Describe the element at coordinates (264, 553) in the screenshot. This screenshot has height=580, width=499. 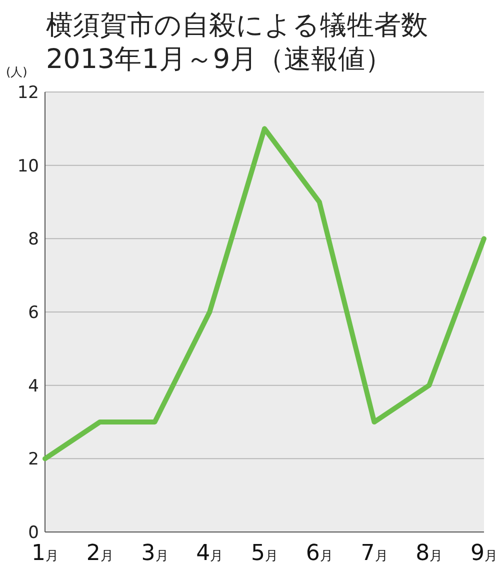
I see `x-tick-label: 5月` at that location.